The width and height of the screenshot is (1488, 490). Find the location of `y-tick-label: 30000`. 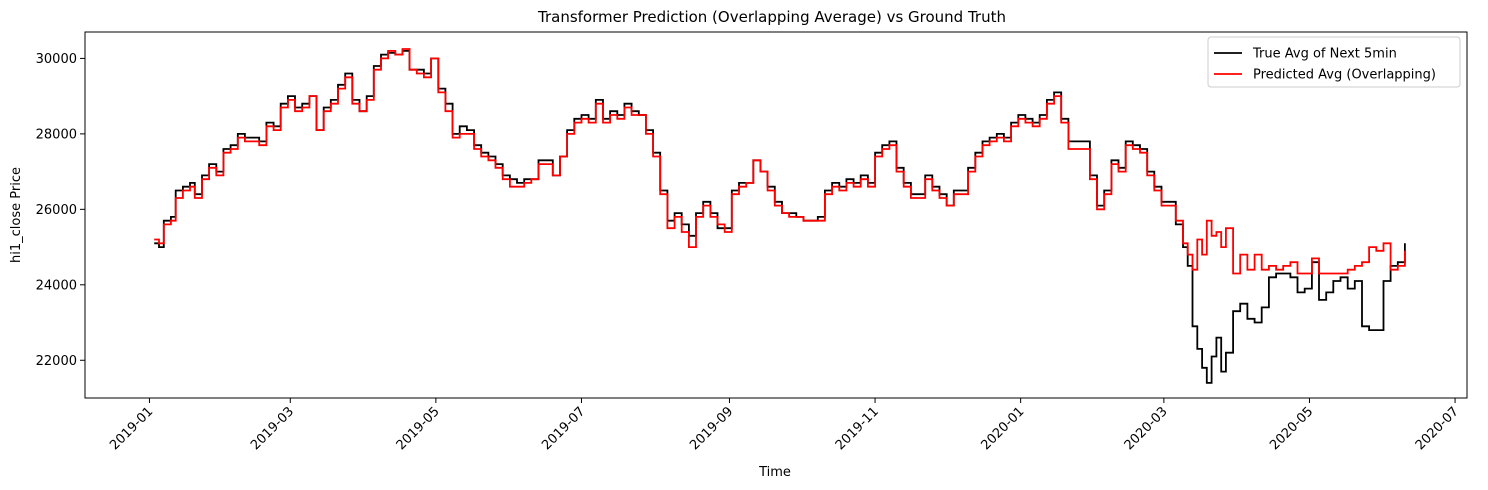

y-tick-label: 30000 is located at coordinates (56, 59).